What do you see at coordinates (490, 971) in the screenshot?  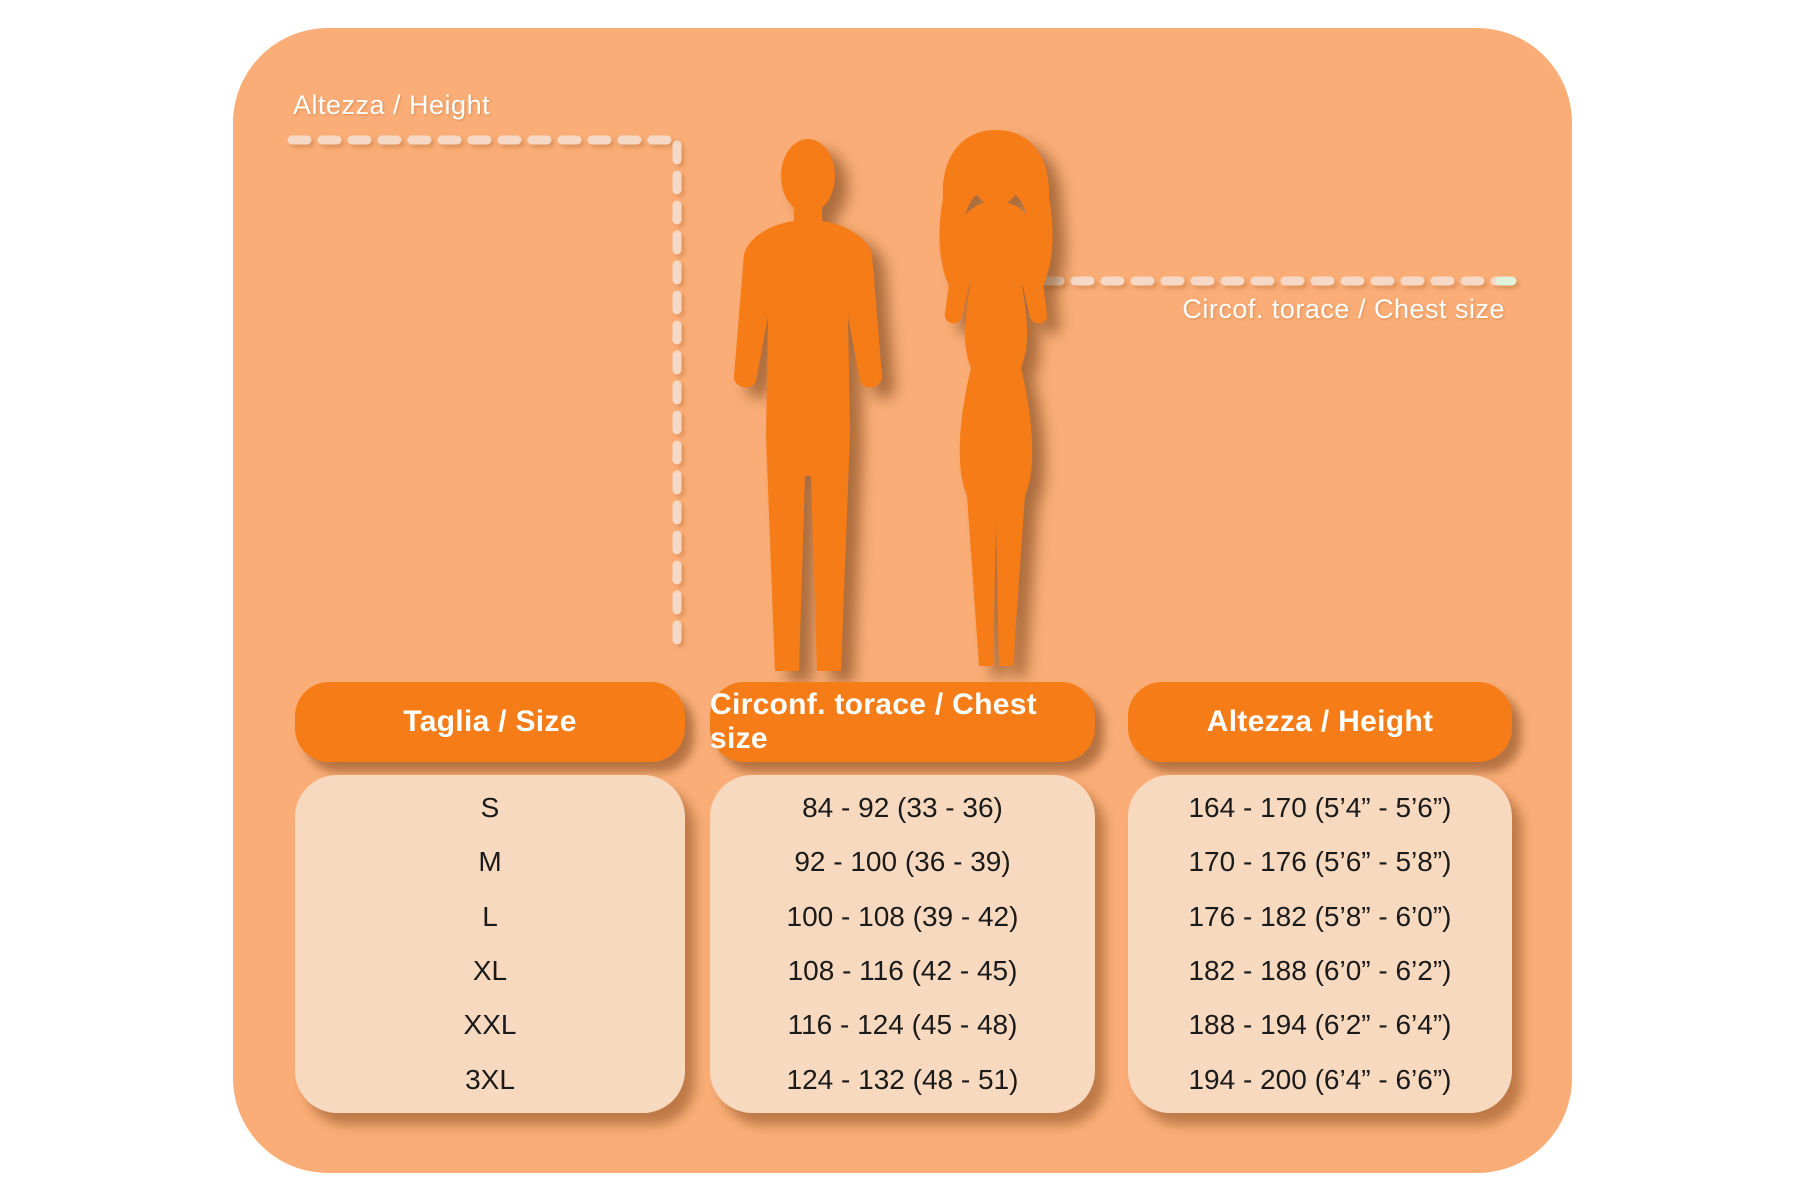 I see `size-cell: XL` at bounding box center [490, 971].